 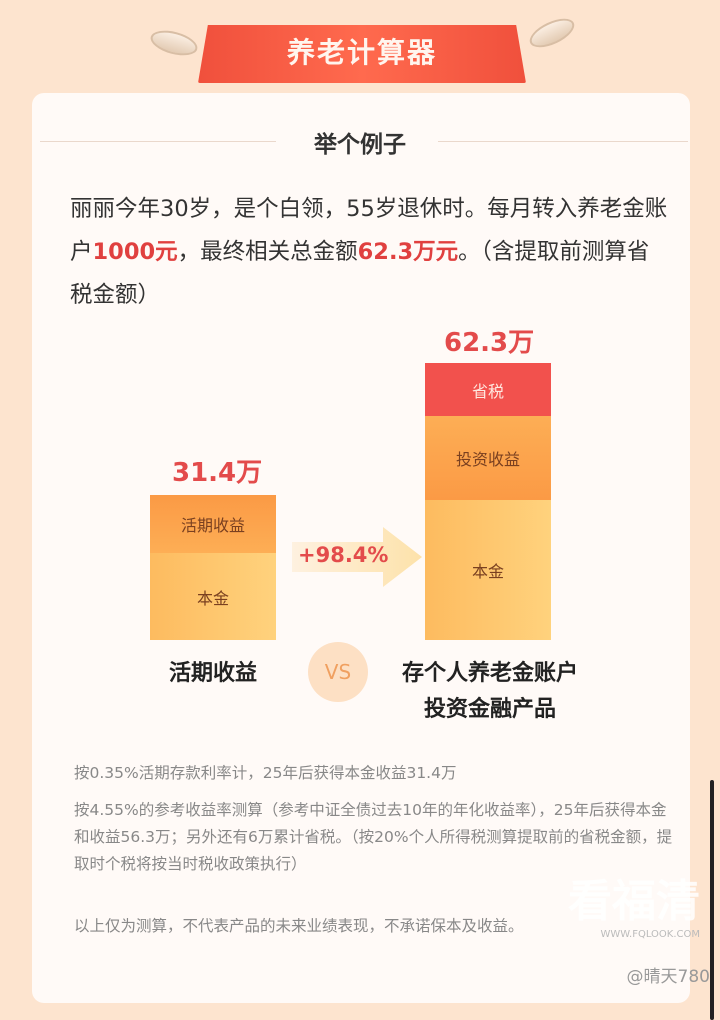 I want to click on right-bar: 省税 投资收益 本金, so click(x=488, y=501).